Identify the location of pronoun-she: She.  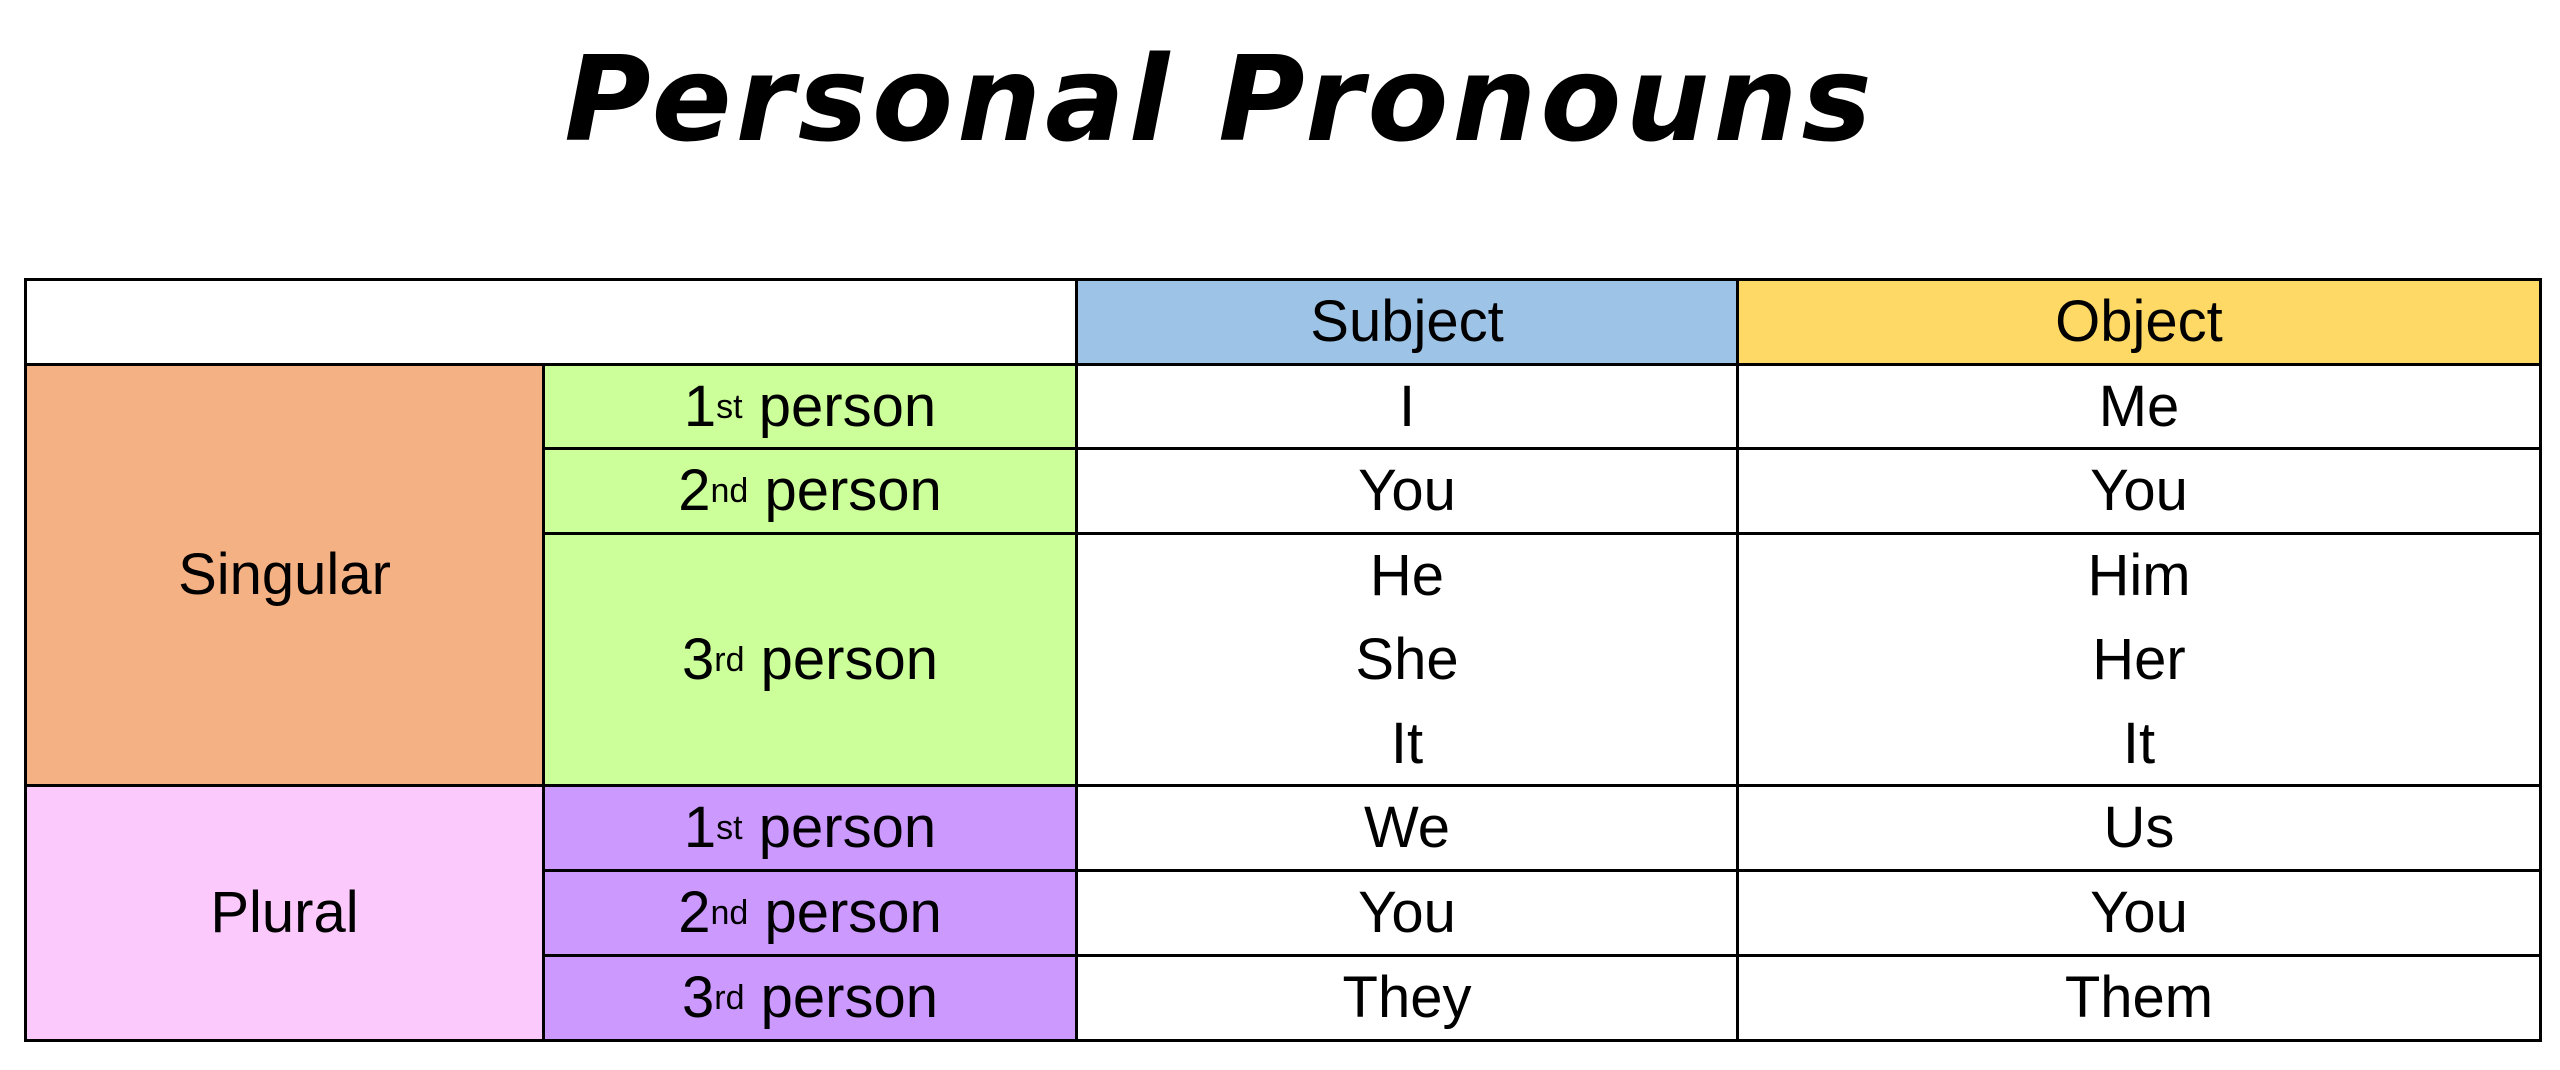
(1407, 659).